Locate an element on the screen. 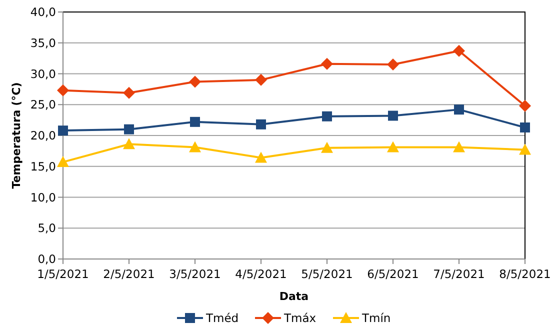  x-tick-label: 7/5/2021 is located at coordinates (459, 274).